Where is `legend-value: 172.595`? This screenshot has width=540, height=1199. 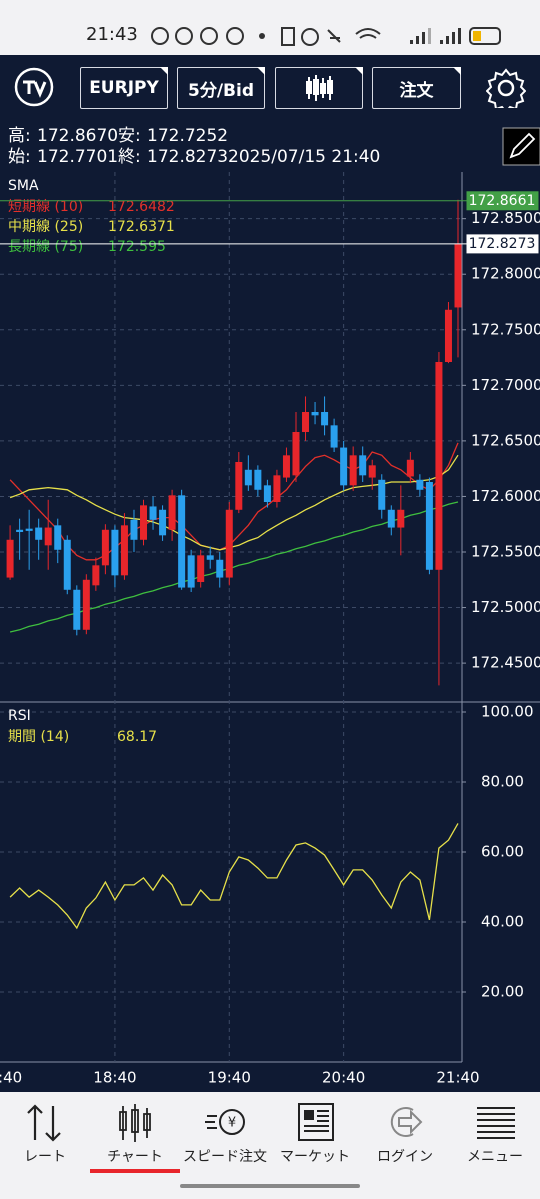
legend-value: 172.595 is located at coordinates (137, 247).